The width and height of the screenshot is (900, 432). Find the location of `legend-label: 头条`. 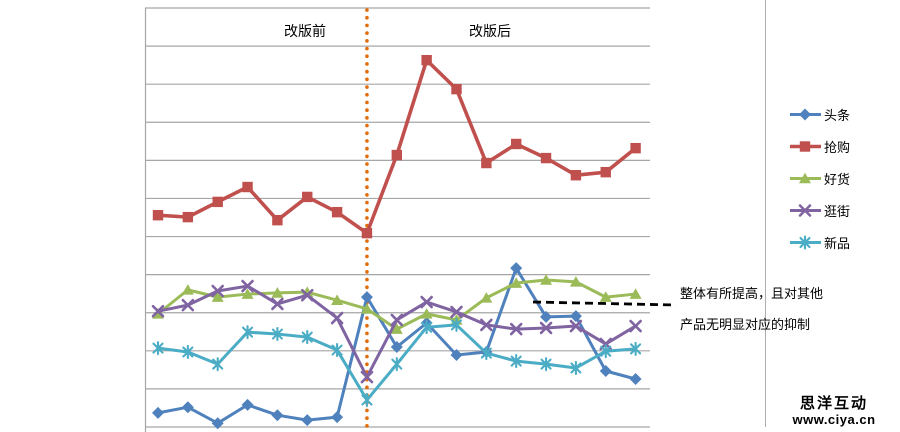

legend-label: 头条 is located at coordinates (837, 115).